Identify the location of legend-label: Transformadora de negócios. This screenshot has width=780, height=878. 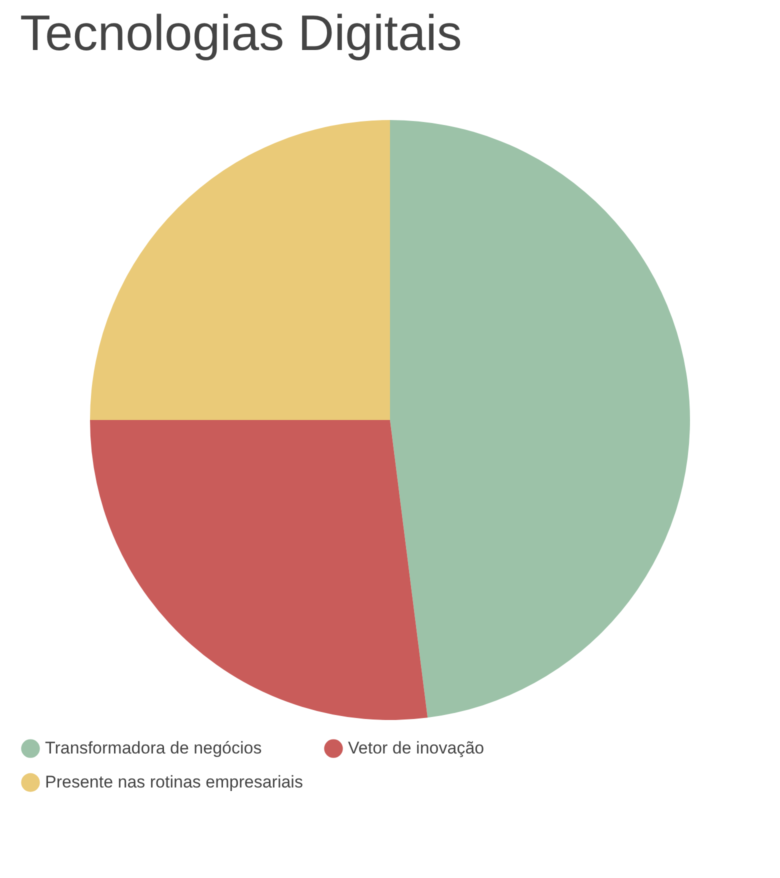
(153, 748).